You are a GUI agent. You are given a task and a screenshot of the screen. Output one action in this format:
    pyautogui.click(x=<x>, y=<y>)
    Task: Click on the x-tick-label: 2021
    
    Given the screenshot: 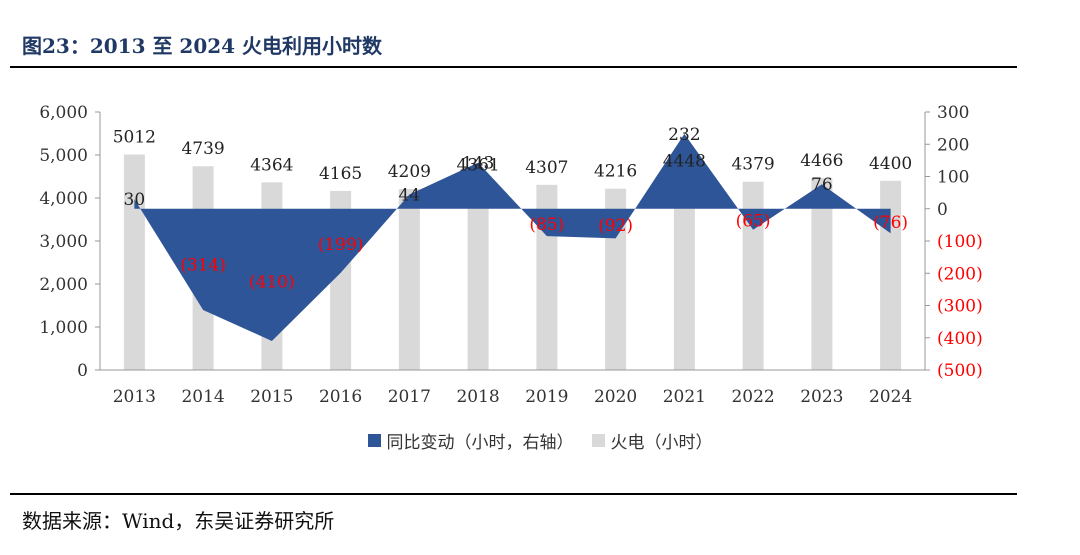 What is the action you would take?
    pyautogui.click(x=684, y=397)
    